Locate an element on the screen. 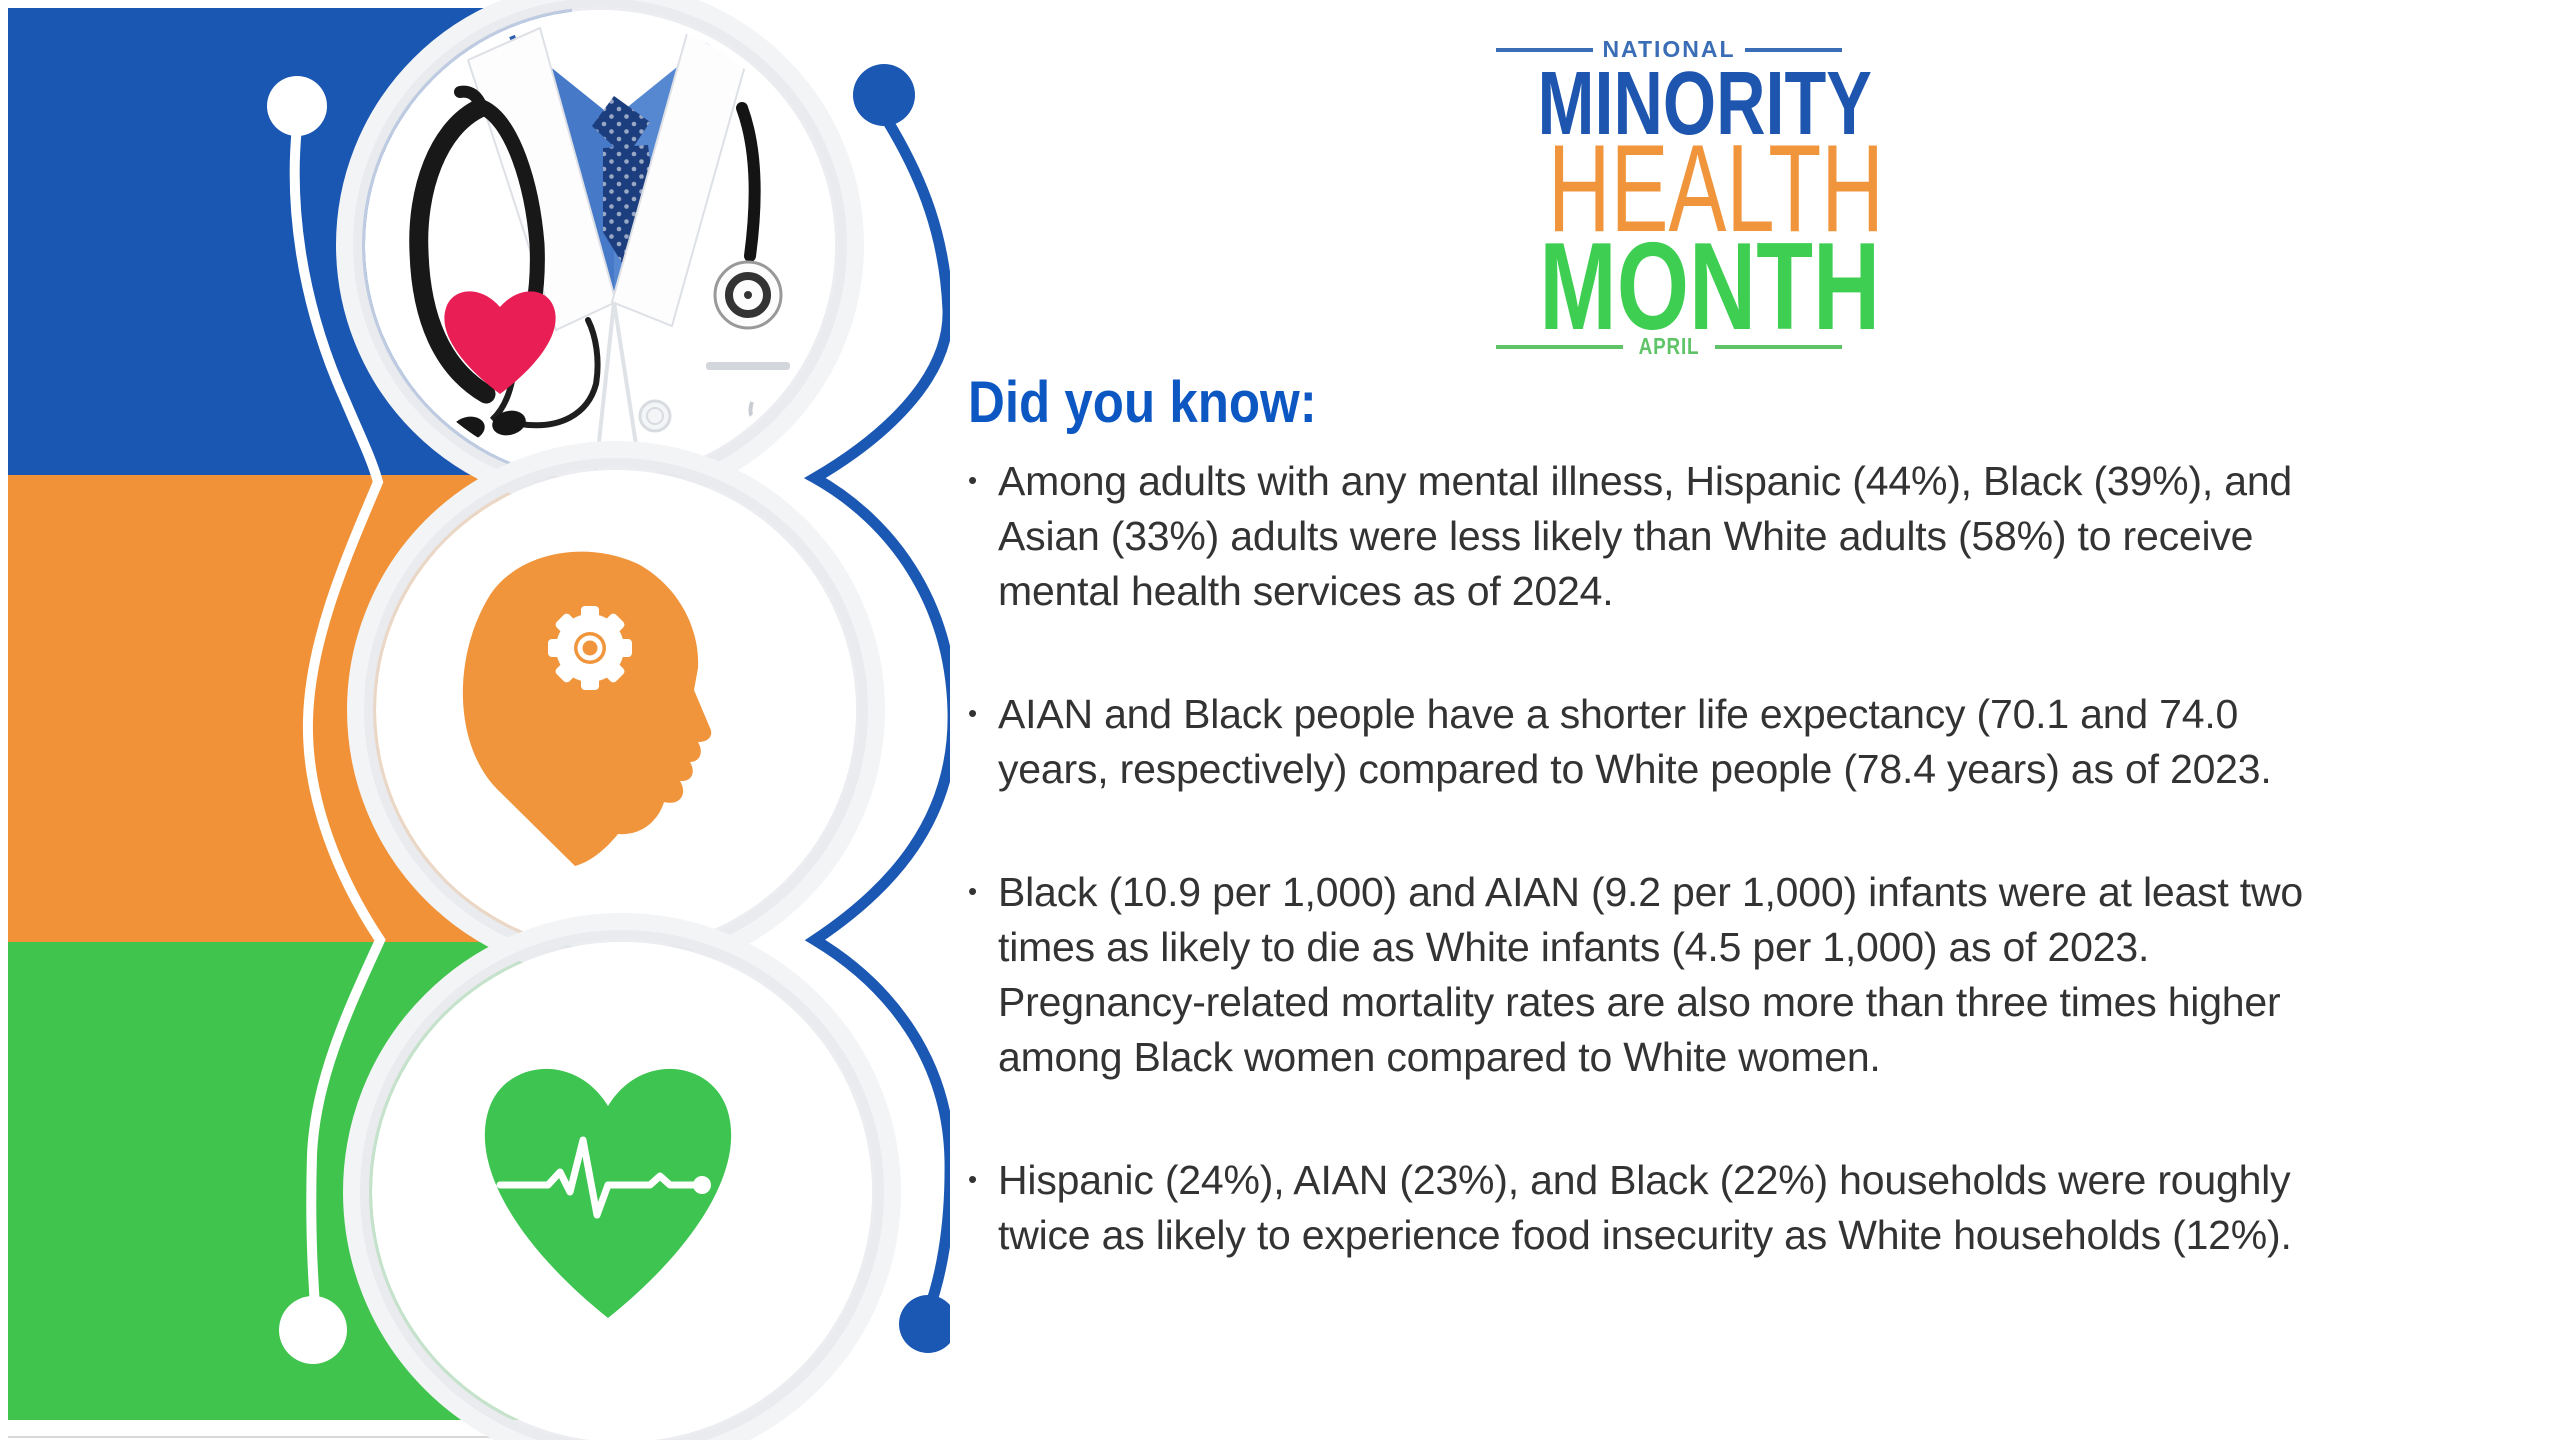  logo-rule-right-blue is located at coordinates (1793, 49).